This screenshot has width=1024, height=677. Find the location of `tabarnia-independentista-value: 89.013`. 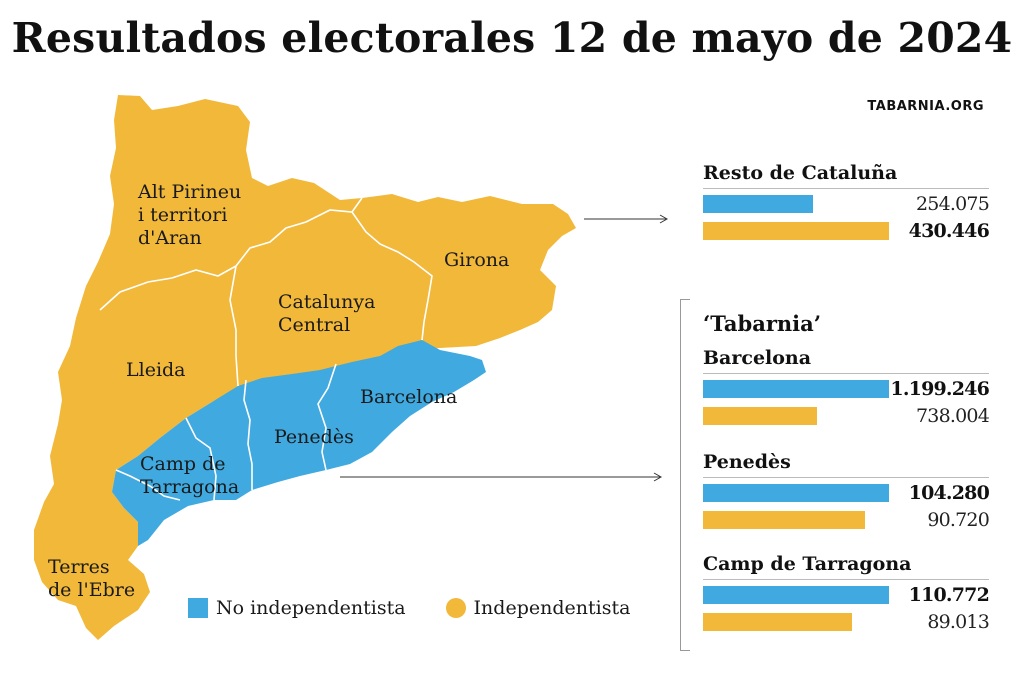

tabarnia-independentista-value: 89.013 is located at coordinates (958, 622).